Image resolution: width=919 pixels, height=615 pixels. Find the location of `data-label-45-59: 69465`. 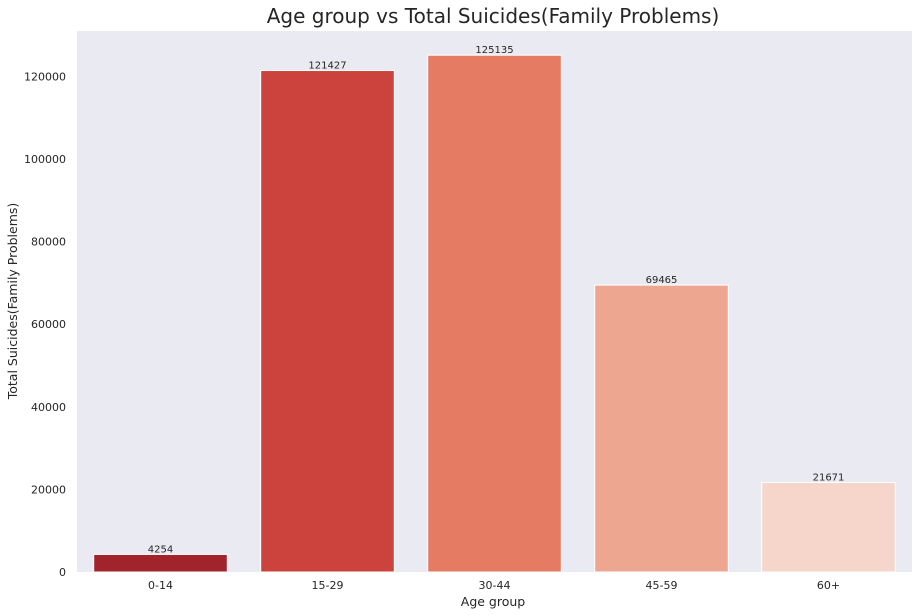

data-label-45-59: 69465 is located at coordinates (662, 280).